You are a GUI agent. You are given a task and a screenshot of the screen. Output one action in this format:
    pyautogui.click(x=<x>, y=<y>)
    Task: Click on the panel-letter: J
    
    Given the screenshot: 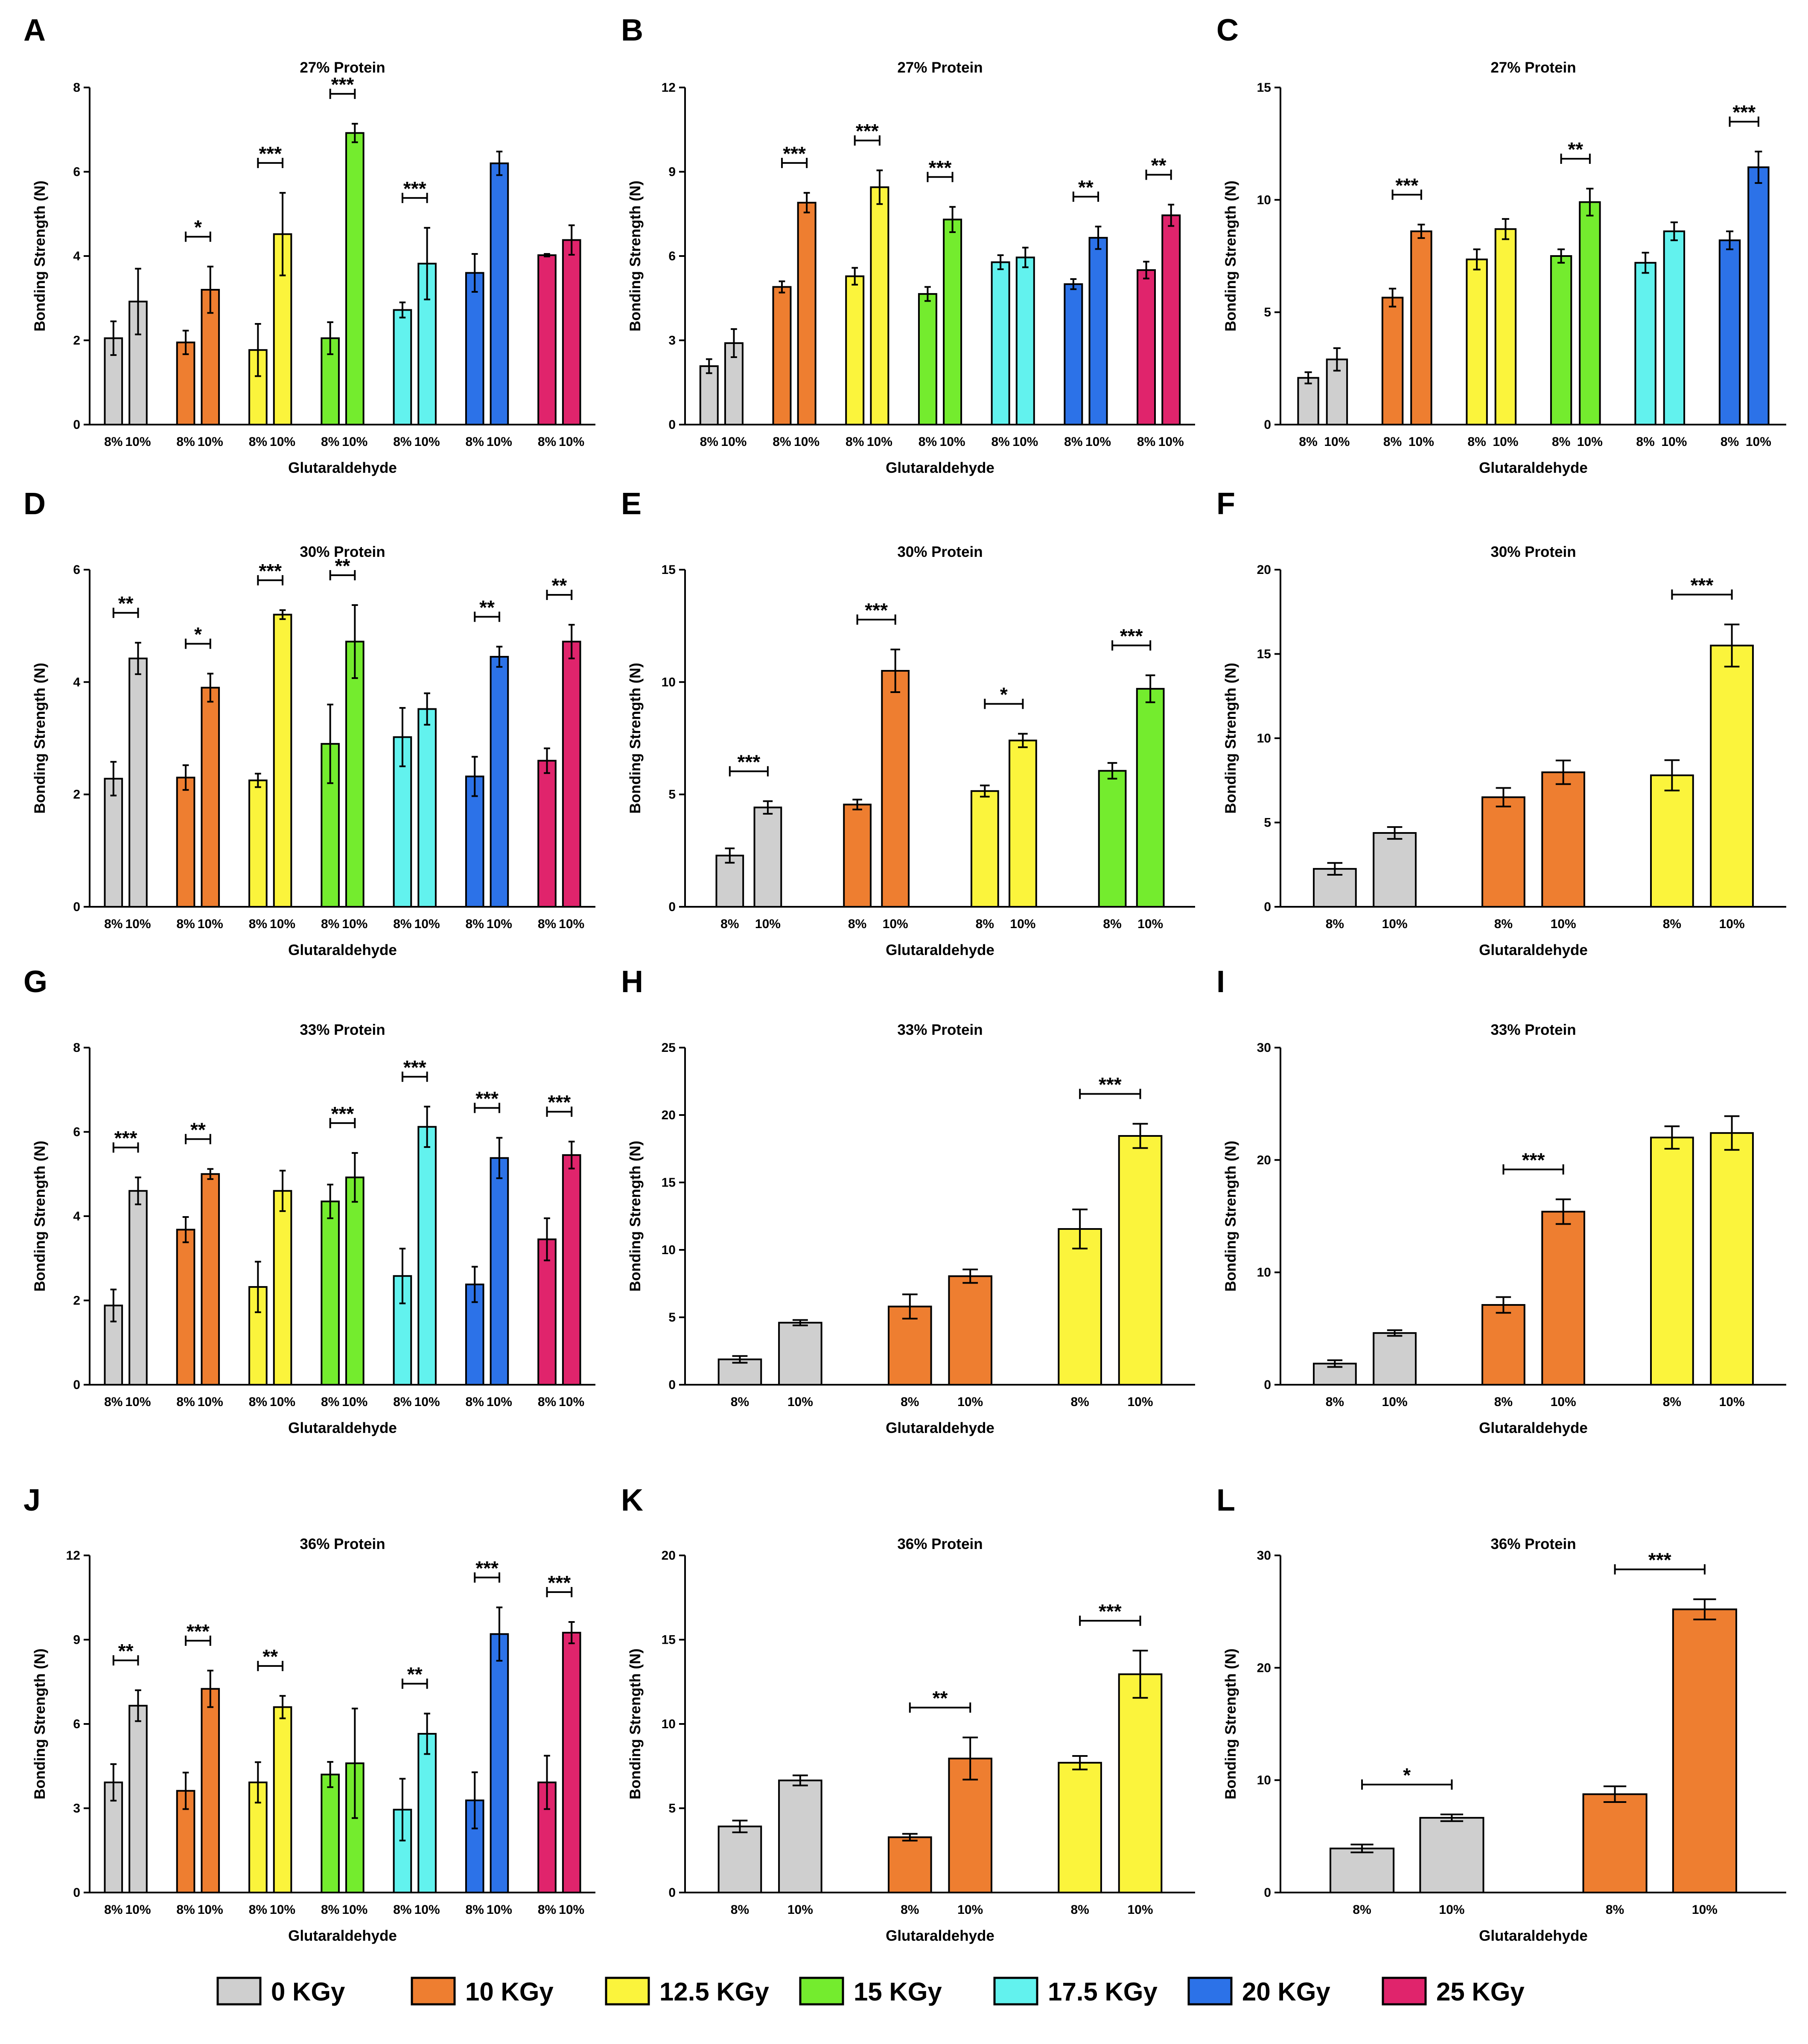 What is the action you would take?
    pyautogui.click(x=32, y=1500)
    